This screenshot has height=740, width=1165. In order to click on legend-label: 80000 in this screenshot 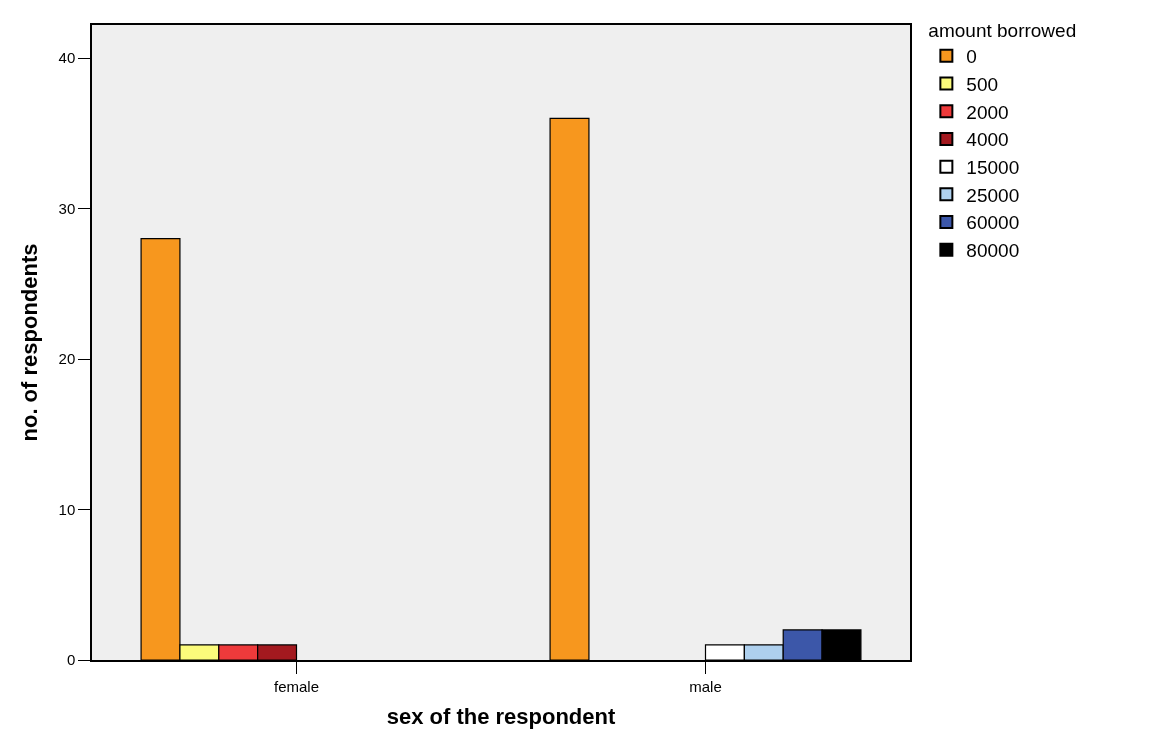, I will do `click(993, 251)`.